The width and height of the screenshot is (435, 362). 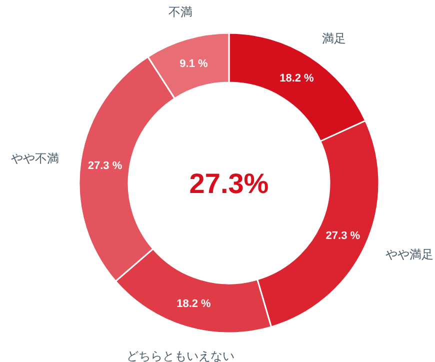 I want to click on slice-label: やや満足, so click(x=409, y=254).